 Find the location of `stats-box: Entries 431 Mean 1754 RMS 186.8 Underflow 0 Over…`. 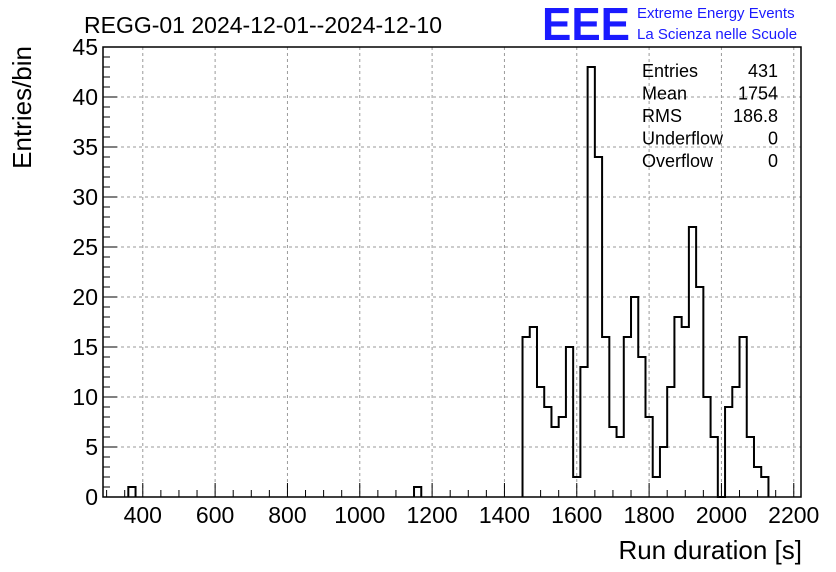

stats-box: Entries 431 Mean 1754 RMS 186.8 Underflow 0 Over… is located at coordinates (710, 116).